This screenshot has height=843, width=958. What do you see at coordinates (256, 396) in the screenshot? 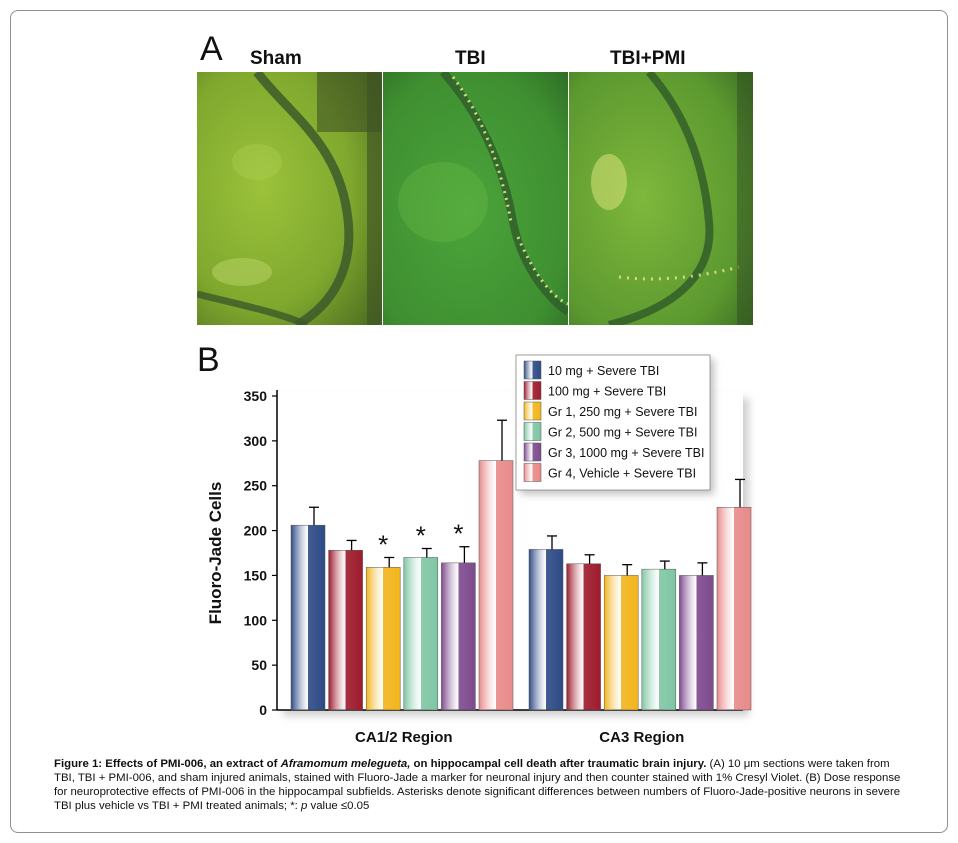
I see `y-tick-label: 350` at bounding box center [256, 396].